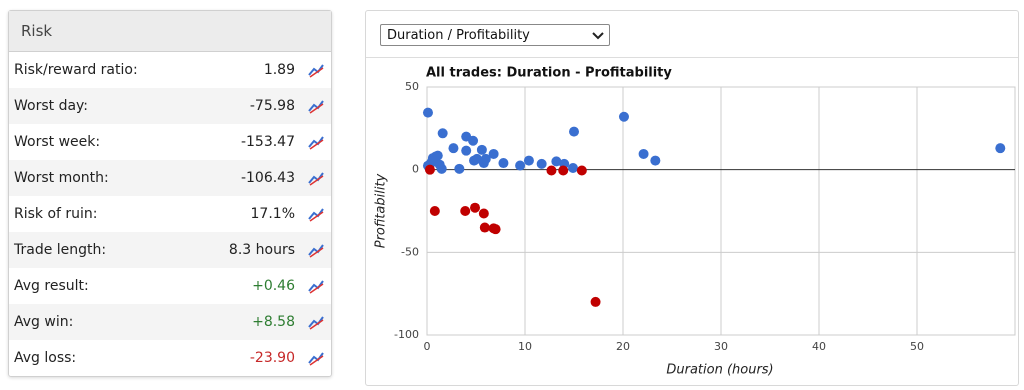 This screenshot has width=1024, height=390. I want to click on risk-row: Avg result: +0.46, so click(170, 286).